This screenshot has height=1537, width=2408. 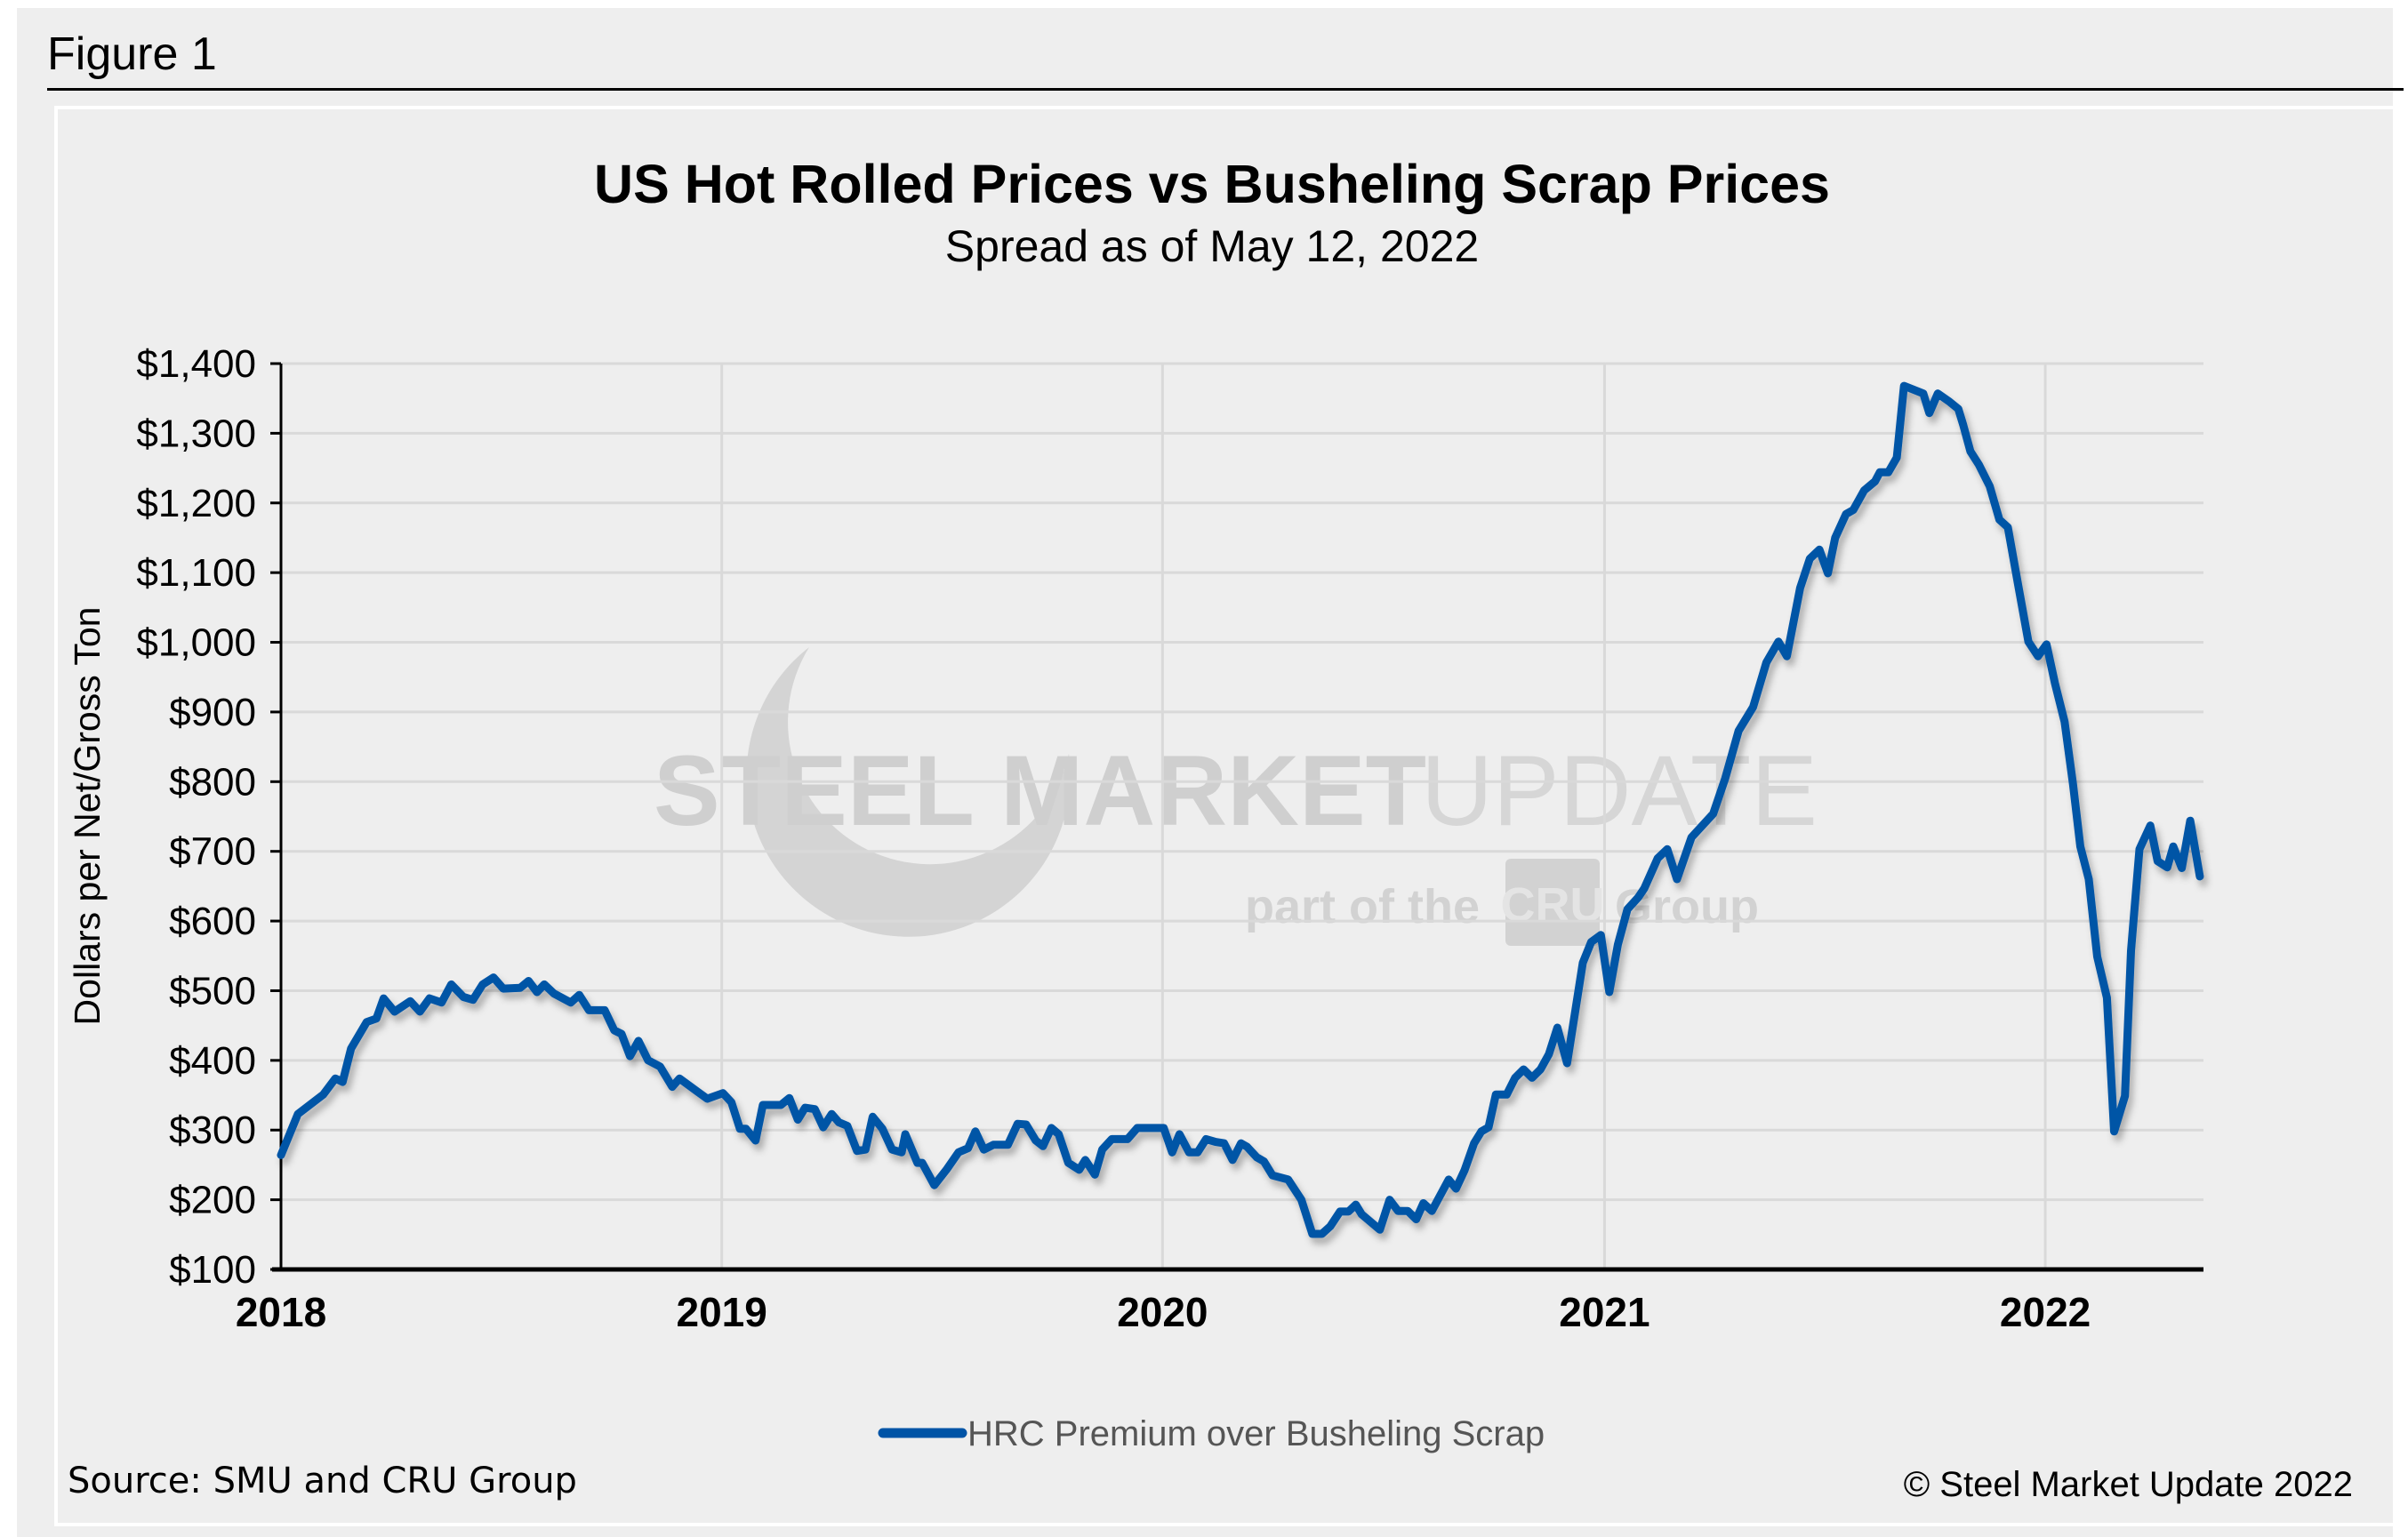 I want to click on watermark-cru: CRU, so click(x=1553, y=905).